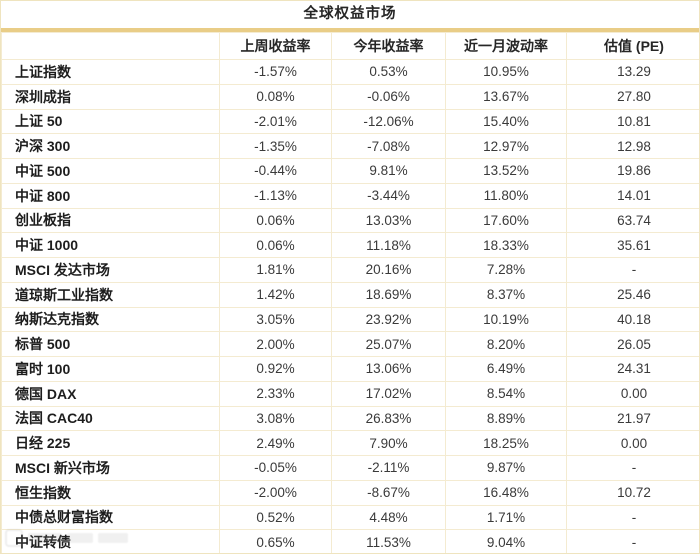  I want to click on value-cell: -, so click(632, 468).